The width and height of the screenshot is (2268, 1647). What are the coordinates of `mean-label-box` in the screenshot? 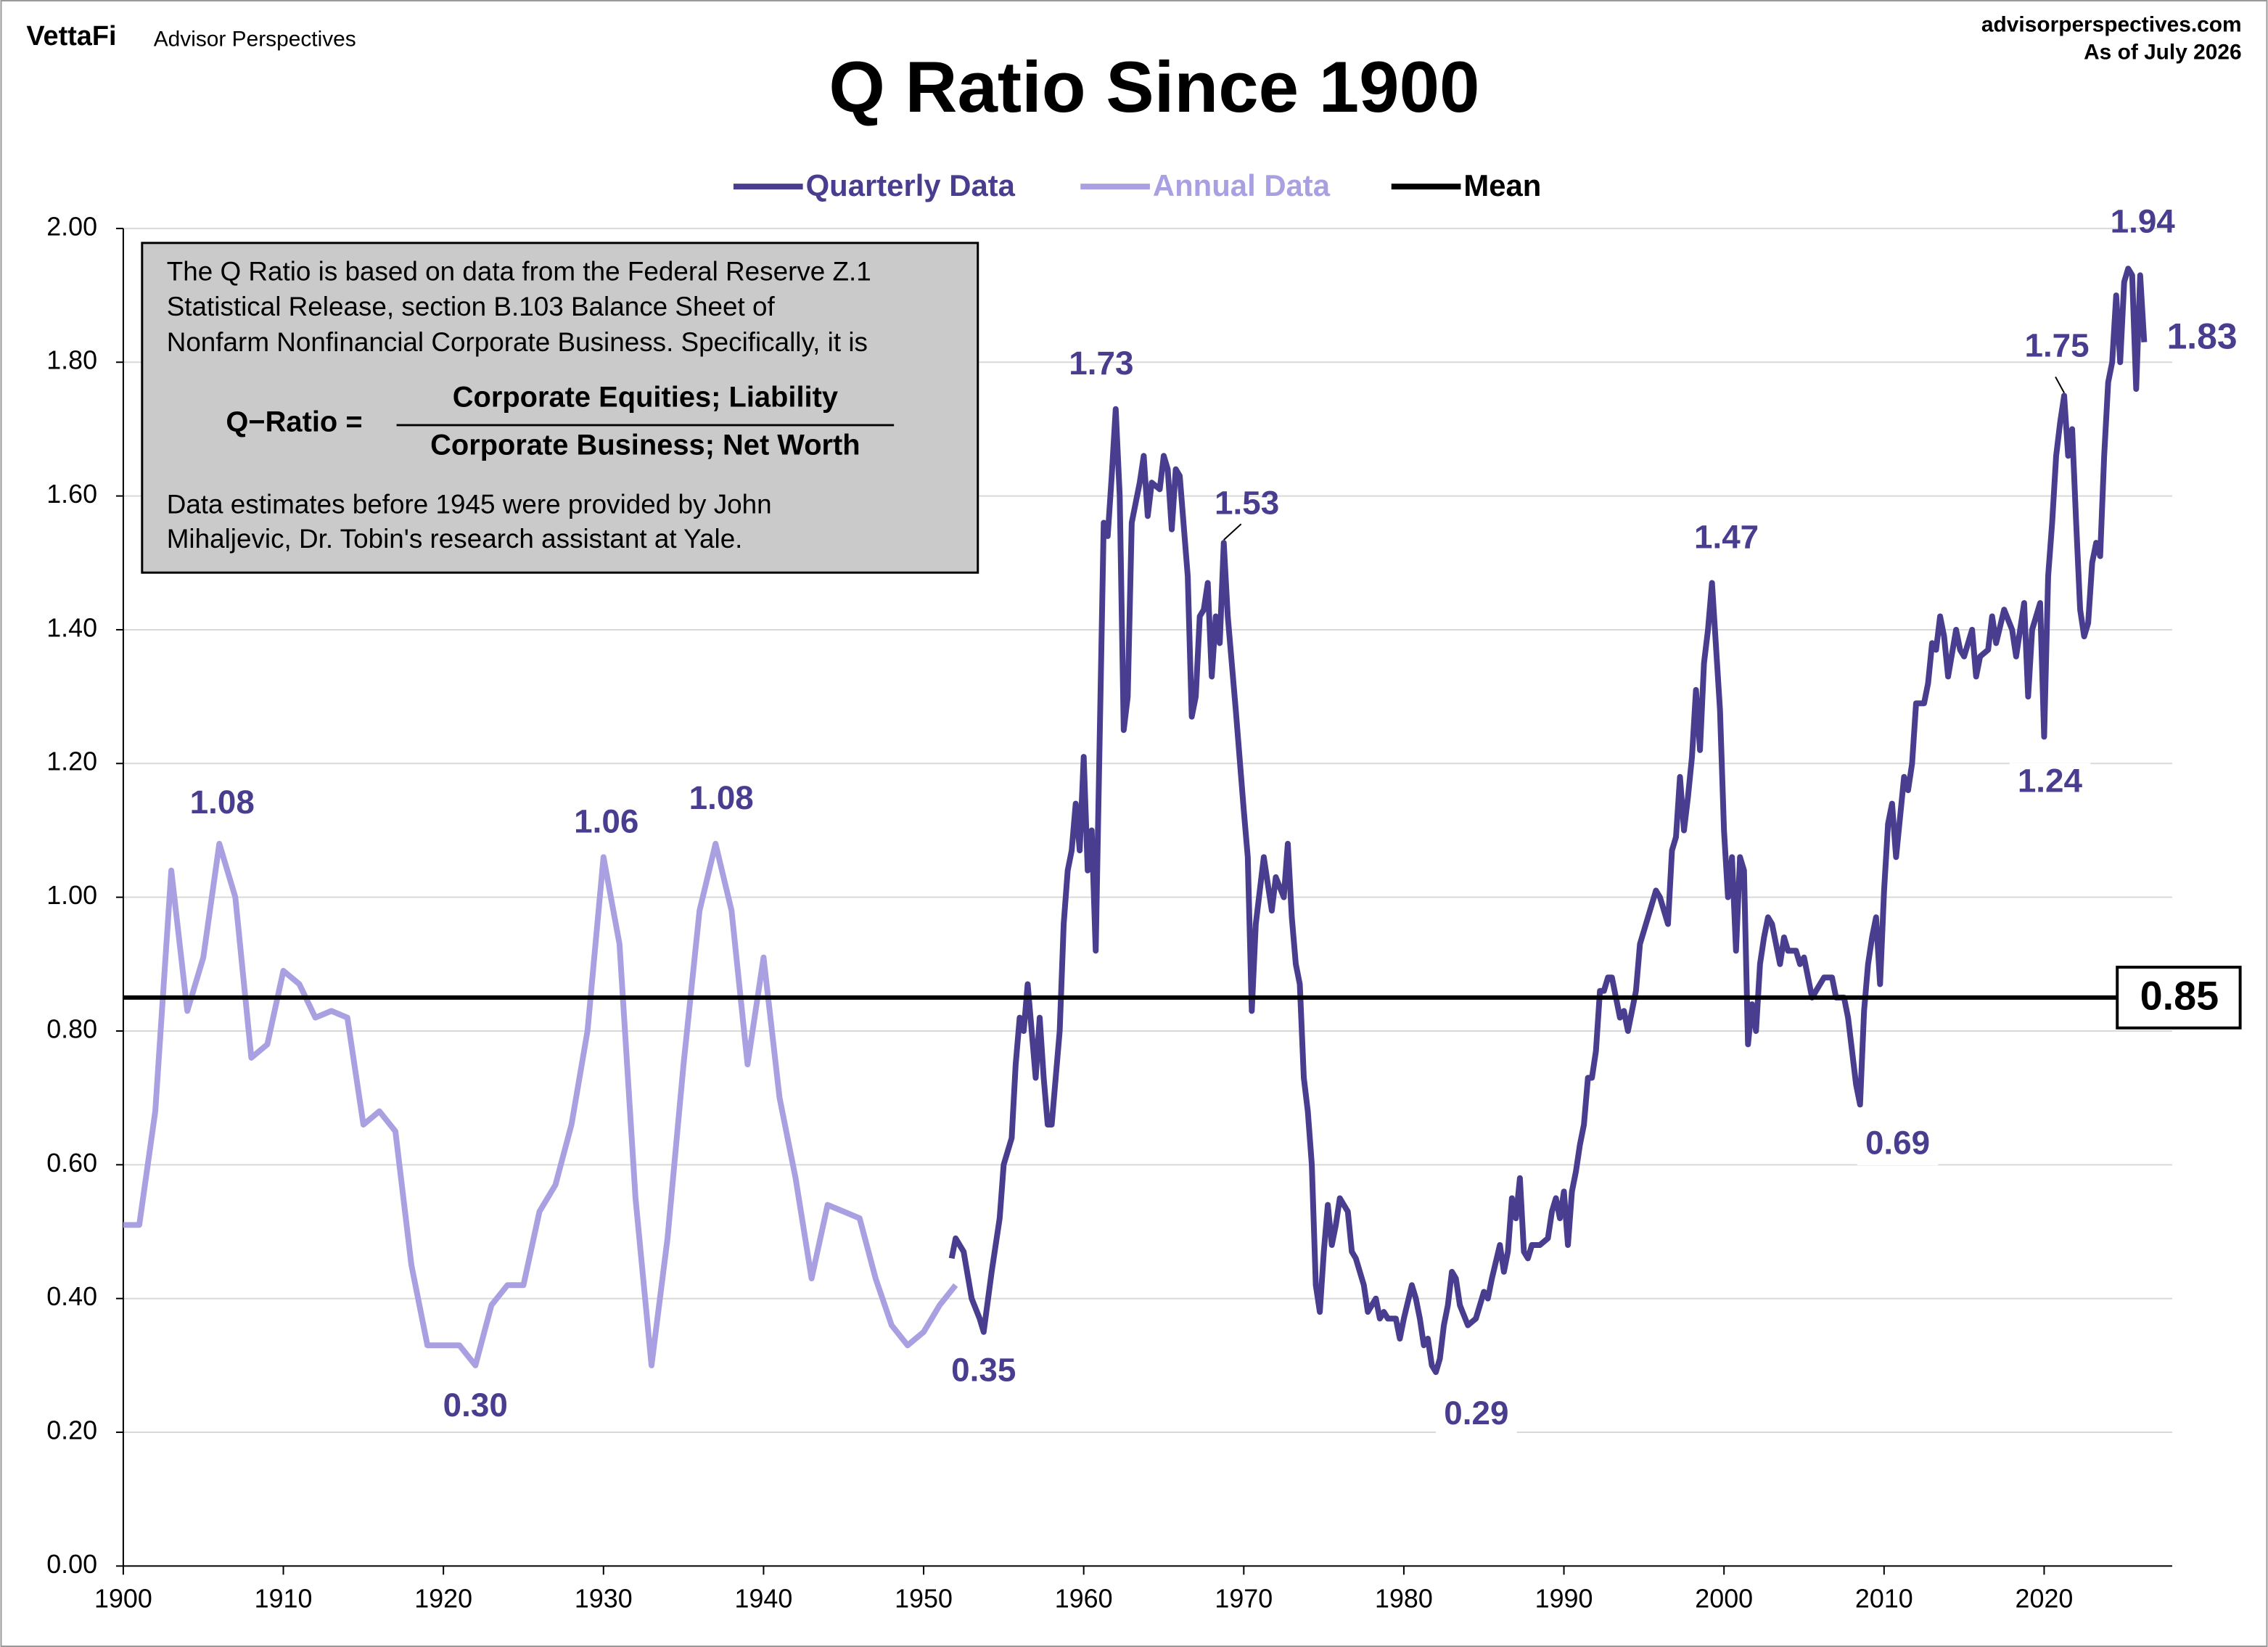 It's located at (2179, 998).